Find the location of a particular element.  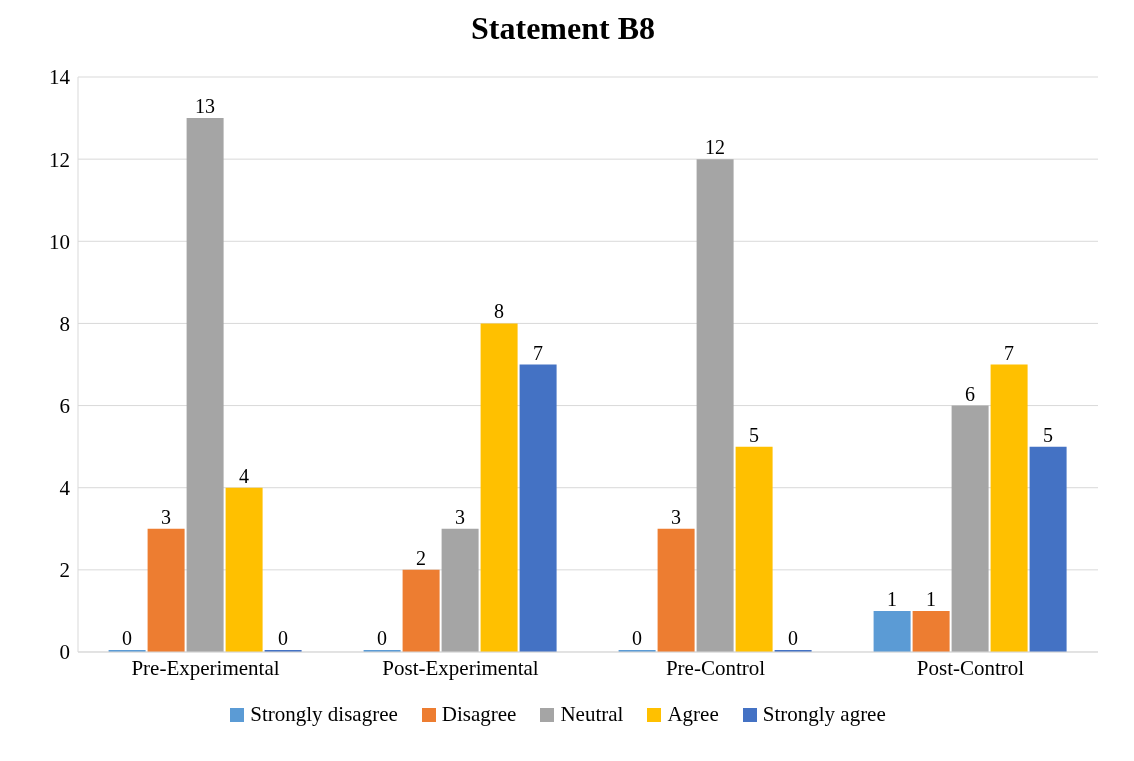

y-tick-label: 12 is located at coordinates (59, 159).